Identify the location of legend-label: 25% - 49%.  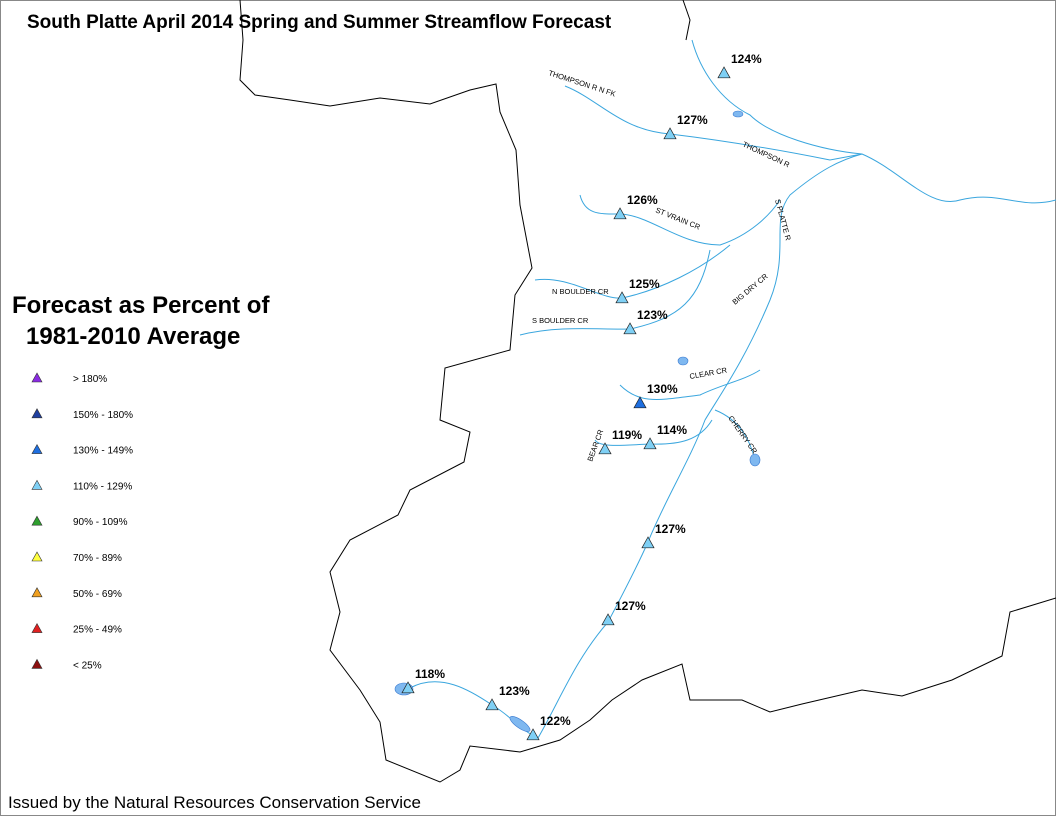
(97, 630).